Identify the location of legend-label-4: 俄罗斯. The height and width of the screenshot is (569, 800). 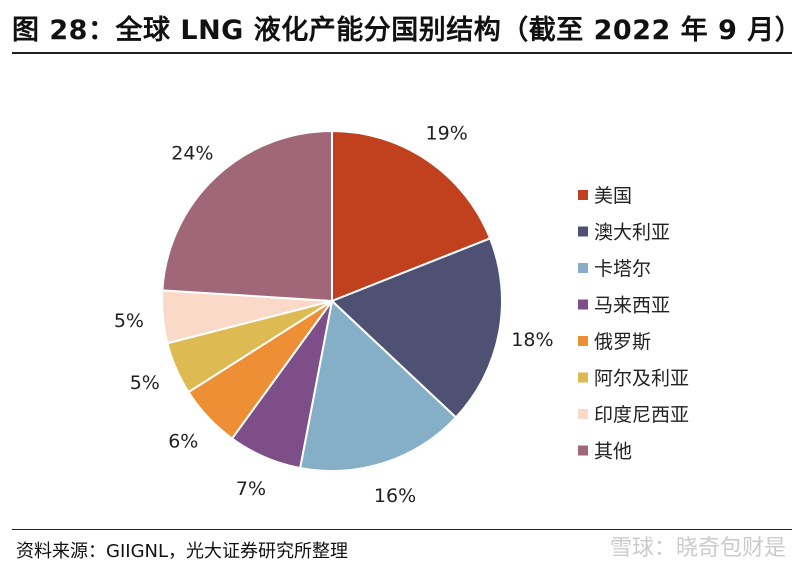
(622, 342).